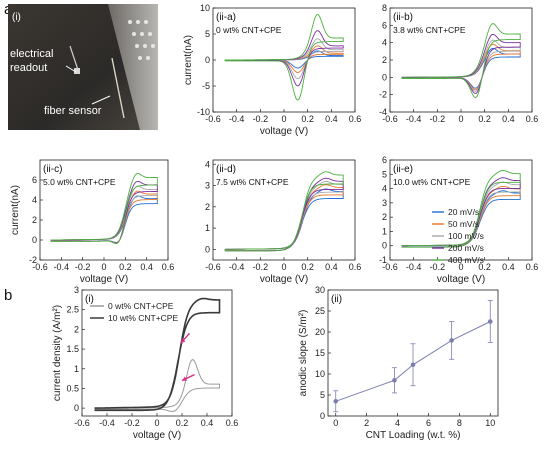 This screenshot has height=460, width=550. Describe the element at coordinates (226, 17) in the screenshot. I see `panel-label: (ii-a)` at that location.